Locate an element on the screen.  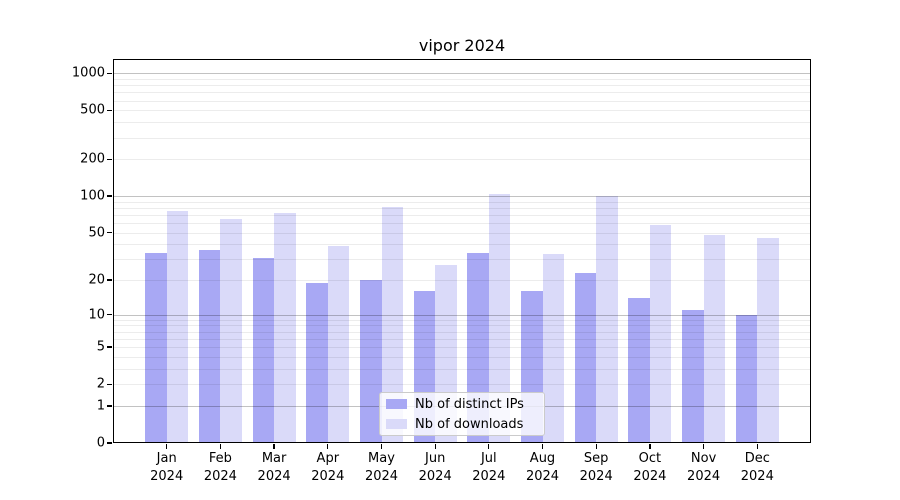
x-tick-label-feb: Feb 2024 is located at coordinates (220, 467).